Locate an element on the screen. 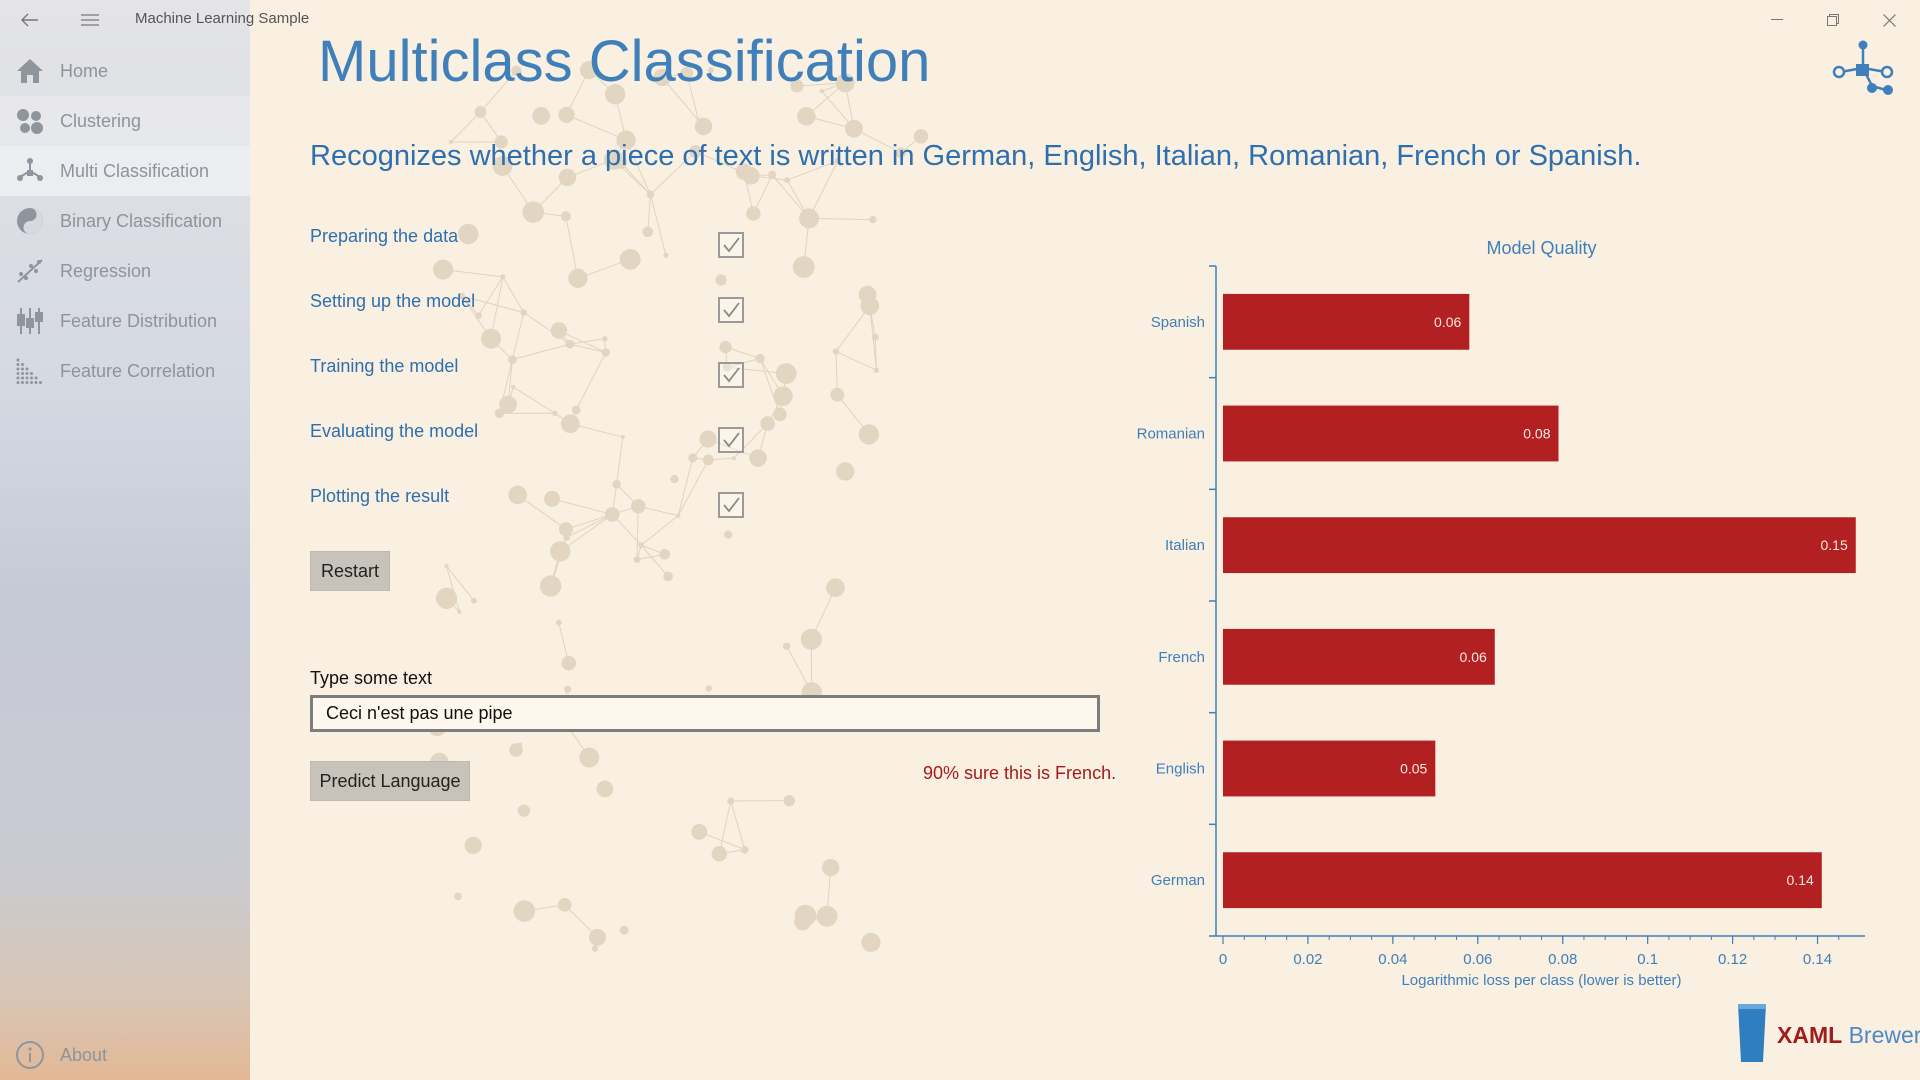 Image resolution: width=1920 pixels, height=1080 pixels. step-label: Training the model is located at coordinates (384, 366).